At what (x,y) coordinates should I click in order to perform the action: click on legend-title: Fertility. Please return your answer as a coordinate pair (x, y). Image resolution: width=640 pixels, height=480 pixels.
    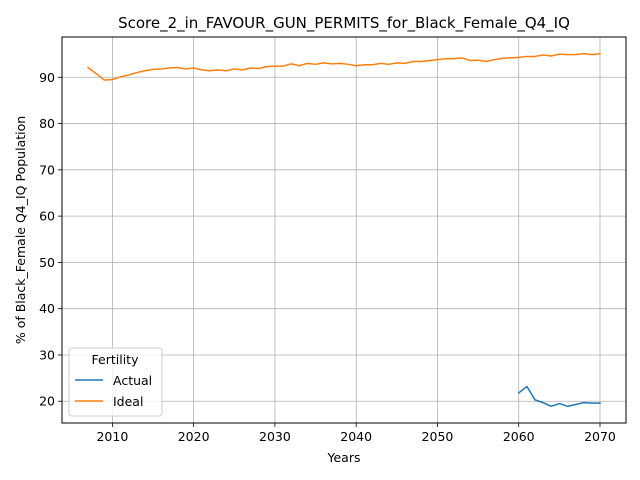
    Looking at the image, I should click on (116, 359).